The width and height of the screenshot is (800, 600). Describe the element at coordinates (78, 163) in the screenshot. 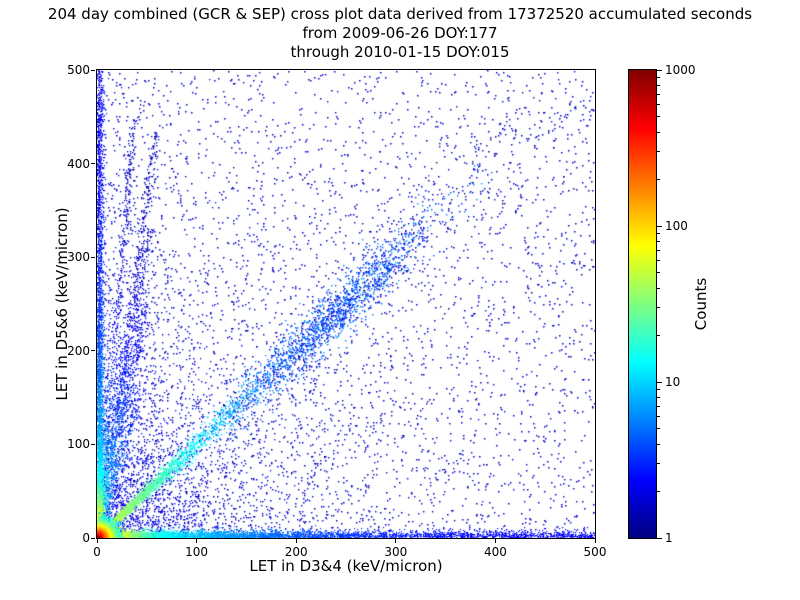

I see `y-tick-label: 400` at that location.